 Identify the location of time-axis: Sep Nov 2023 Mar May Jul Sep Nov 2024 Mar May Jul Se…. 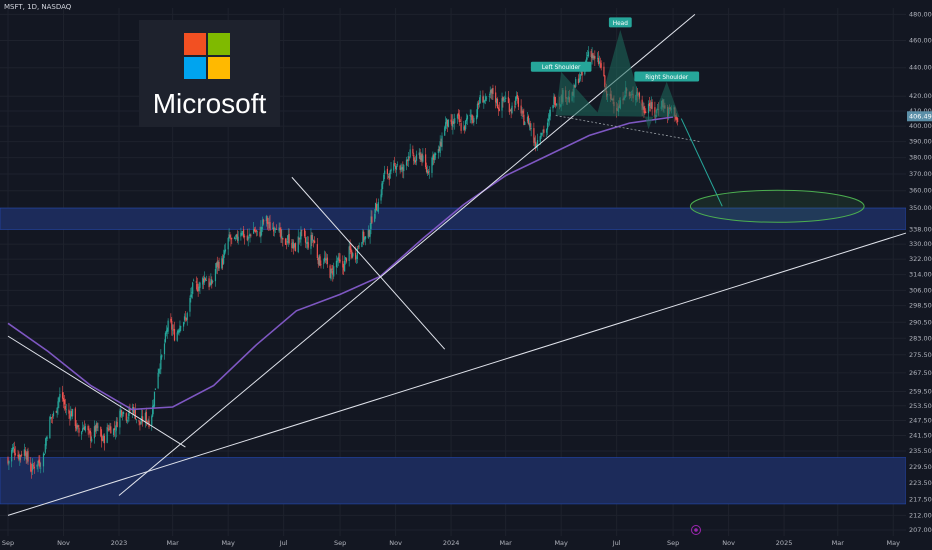
(466, 543).